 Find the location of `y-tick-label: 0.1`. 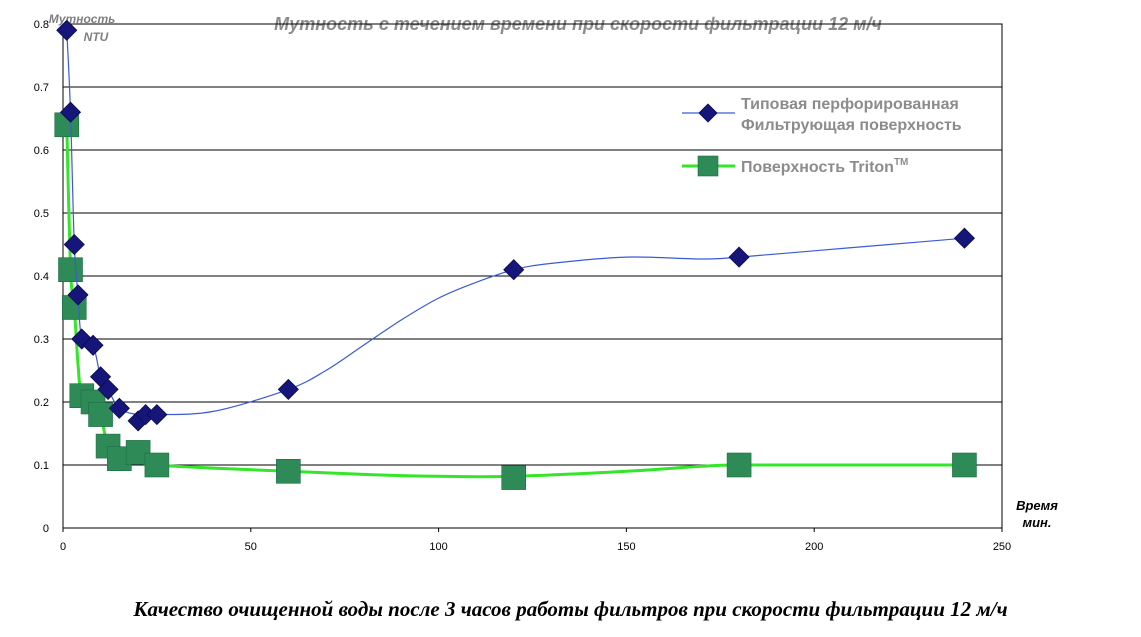

y-tick-label: 0.1 is located at coordinates (41, 466).